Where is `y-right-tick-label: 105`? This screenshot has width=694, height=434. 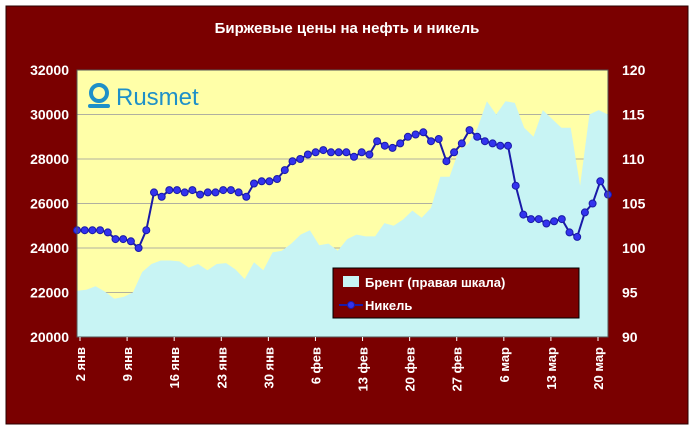 y-right-tick-label: 105 is located at coordinates (634, 204).